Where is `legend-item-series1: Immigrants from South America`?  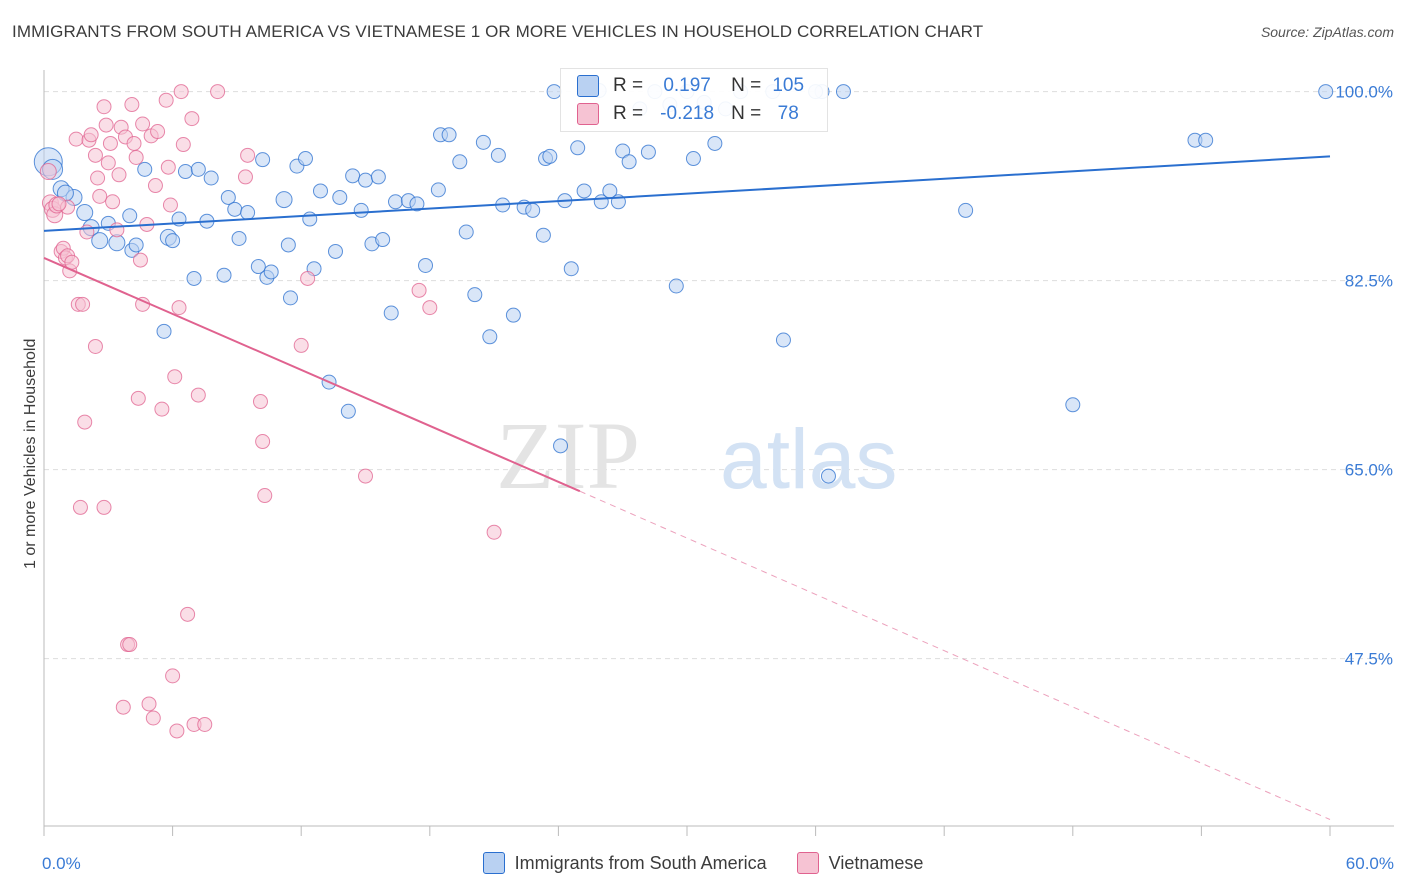
legend-item-series1: Immigrants from South America is located at coordinates (624, 863).